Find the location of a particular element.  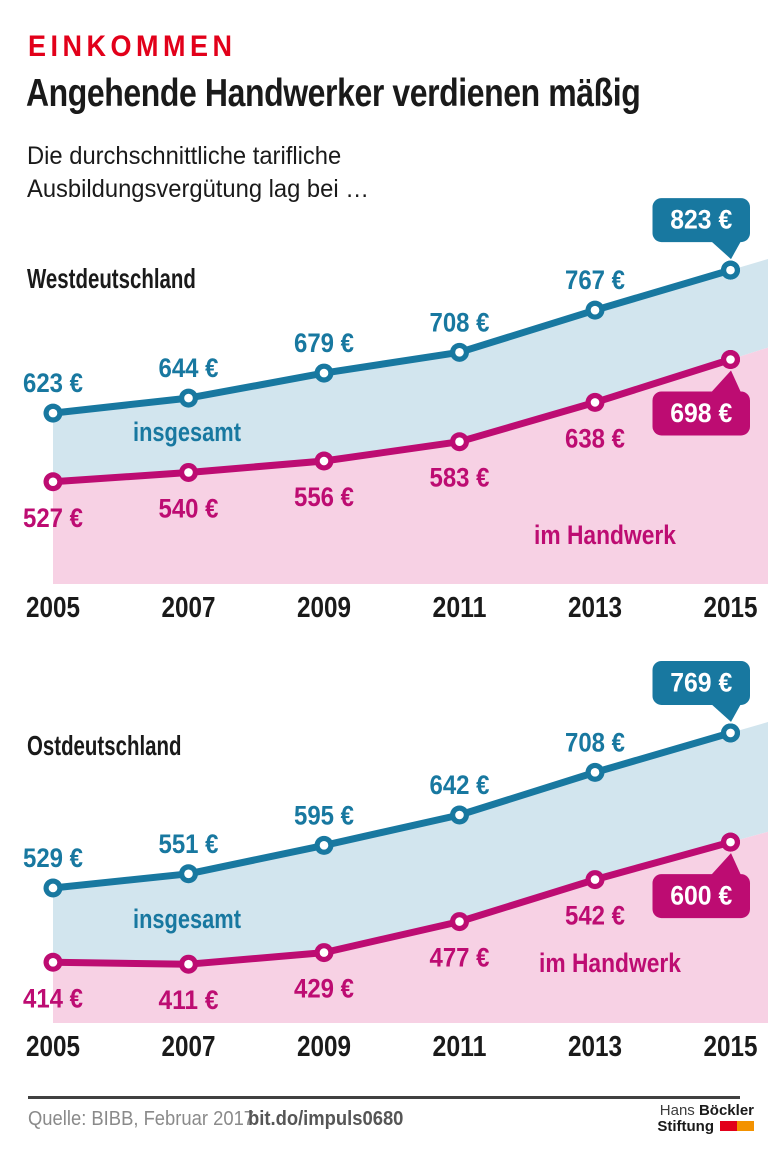

logo-word-boeckler: Böckler is located at coordinates (726, 1110).